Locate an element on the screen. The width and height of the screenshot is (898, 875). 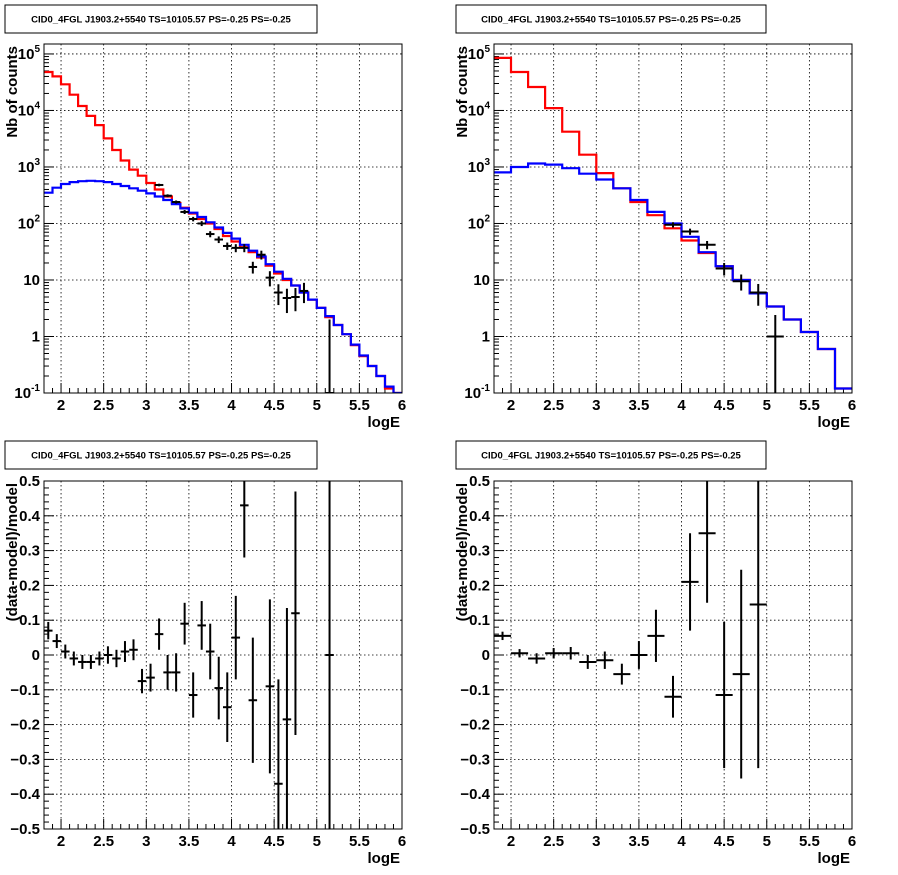
y-tick-label: 10² is located at coordinates (29, 222).